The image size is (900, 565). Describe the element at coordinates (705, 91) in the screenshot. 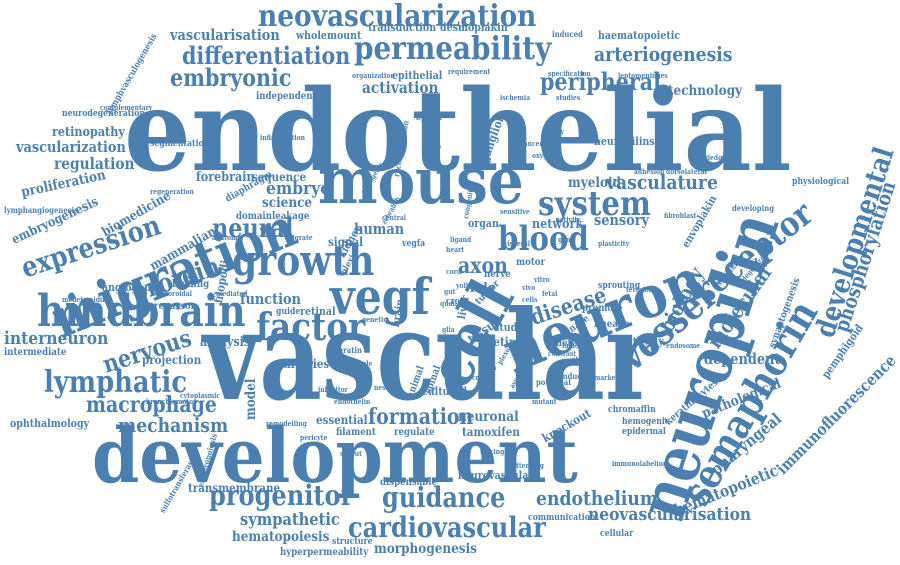

I see `word-technology: technology` at that location.